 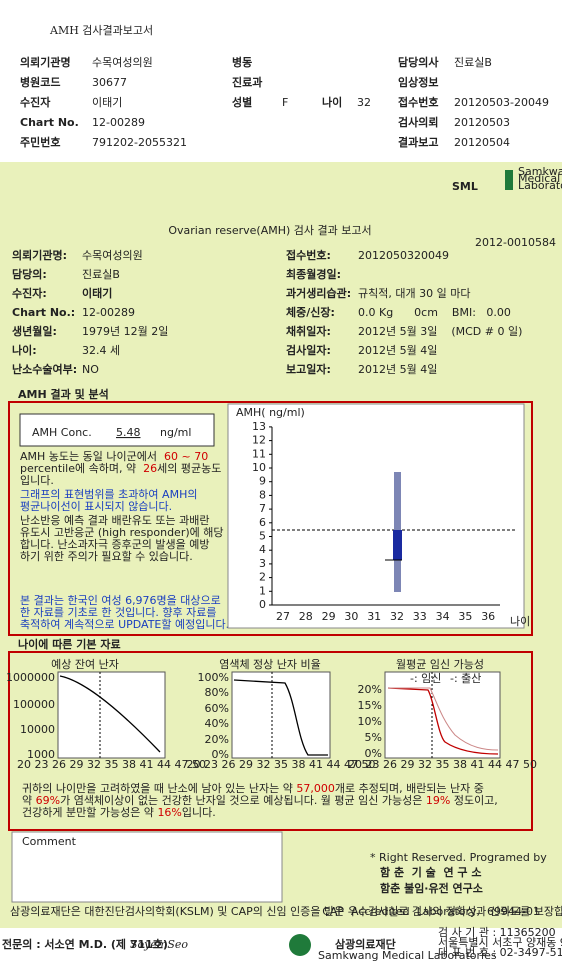 I want to click on chart-title: 염색체 정상 난자 비율, so click(x=270, y=664).